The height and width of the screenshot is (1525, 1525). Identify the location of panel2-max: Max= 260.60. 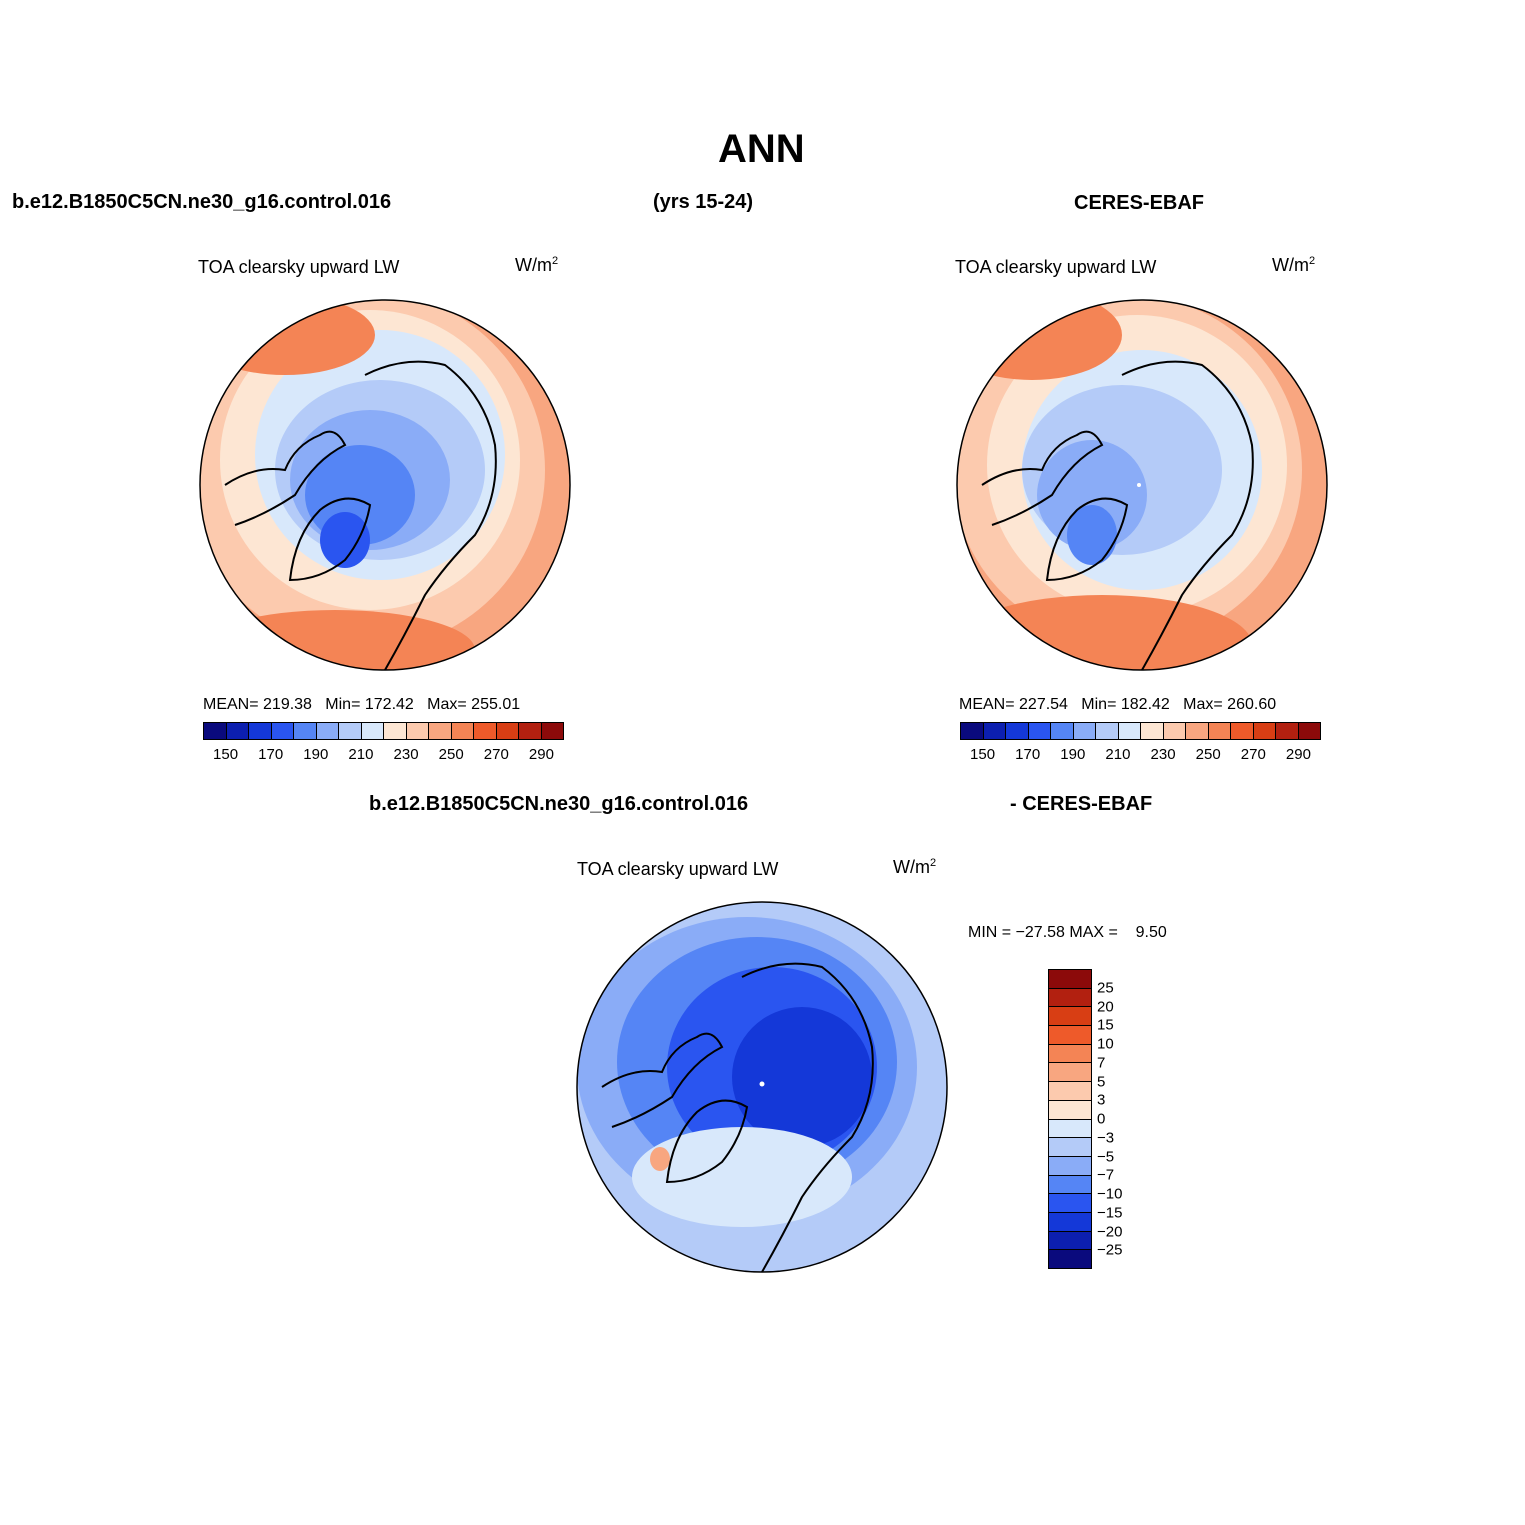
(1230, 704).